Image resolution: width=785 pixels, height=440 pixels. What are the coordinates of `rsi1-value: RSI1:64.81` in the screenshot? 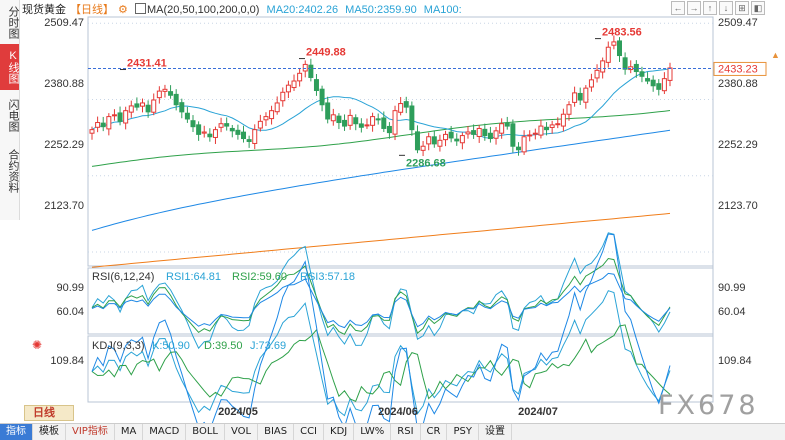 It's located at (193, 277).